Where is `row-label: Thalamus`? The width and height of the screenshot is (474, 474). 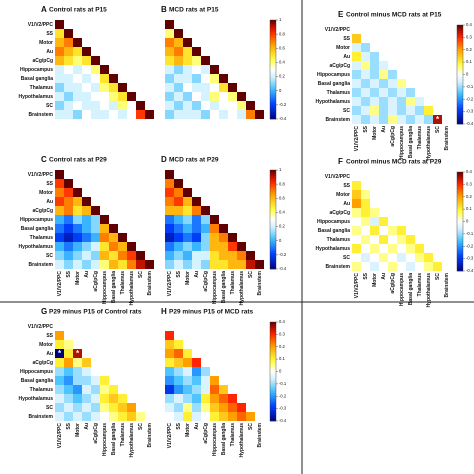 row-label: Thalamus is located at coordinates (339, 93).